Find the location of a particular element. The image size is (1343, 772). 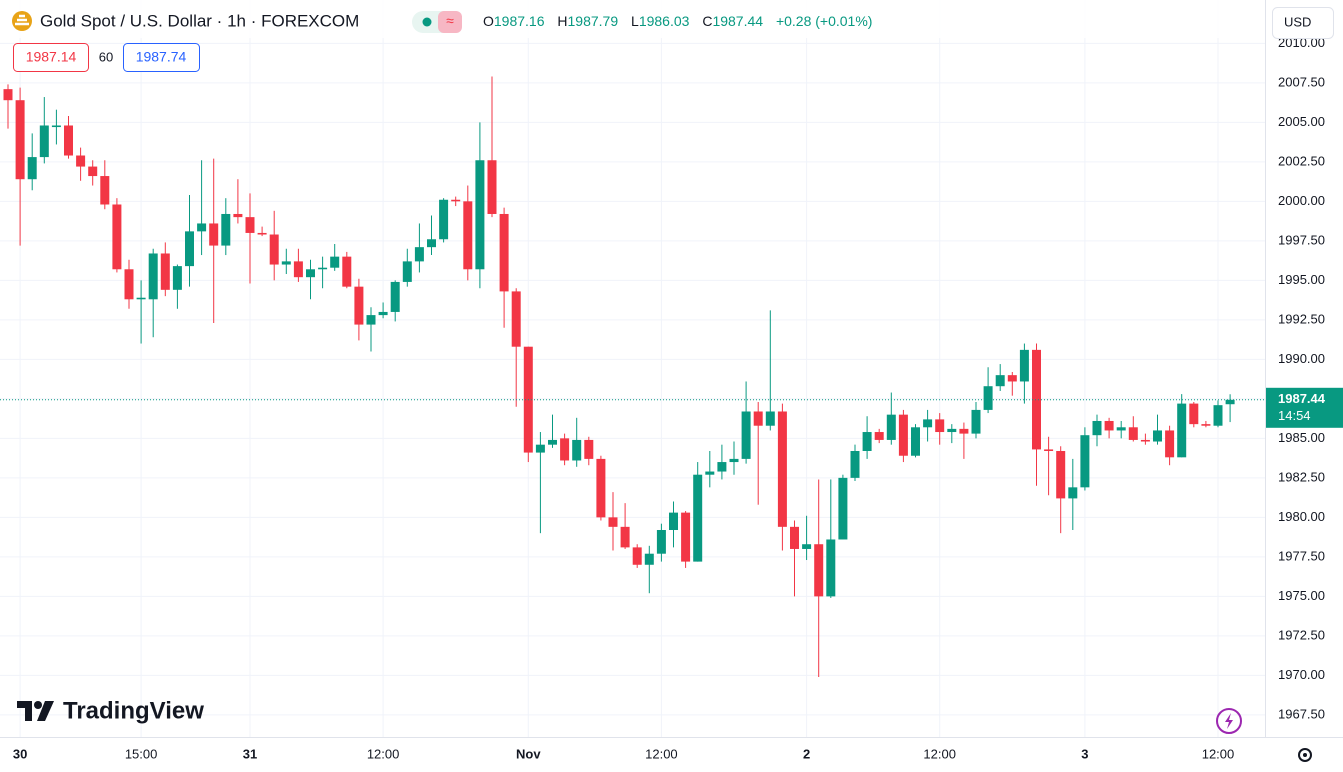

status-delay is located at coordinates (450, 22).